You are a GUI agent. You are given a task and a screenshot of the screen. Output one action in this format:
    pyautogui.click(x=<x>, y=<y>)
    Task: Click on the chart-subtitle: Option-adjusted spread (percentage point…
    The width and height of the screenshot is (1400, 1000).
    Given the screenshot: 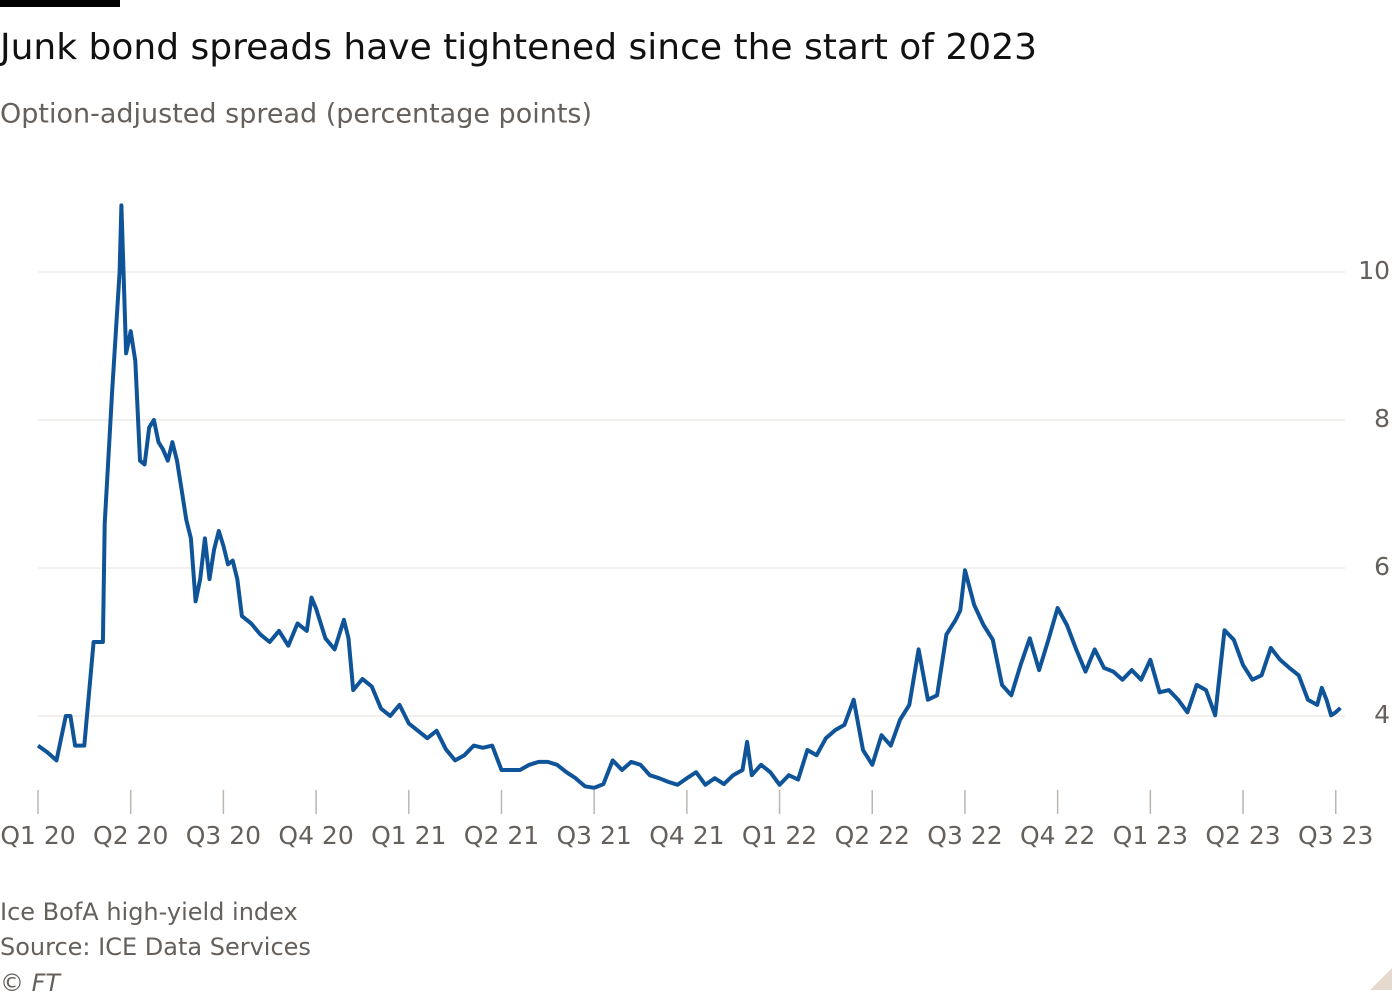 What is the action you would take?
    pyautogui.click(x=296, y=114)
    